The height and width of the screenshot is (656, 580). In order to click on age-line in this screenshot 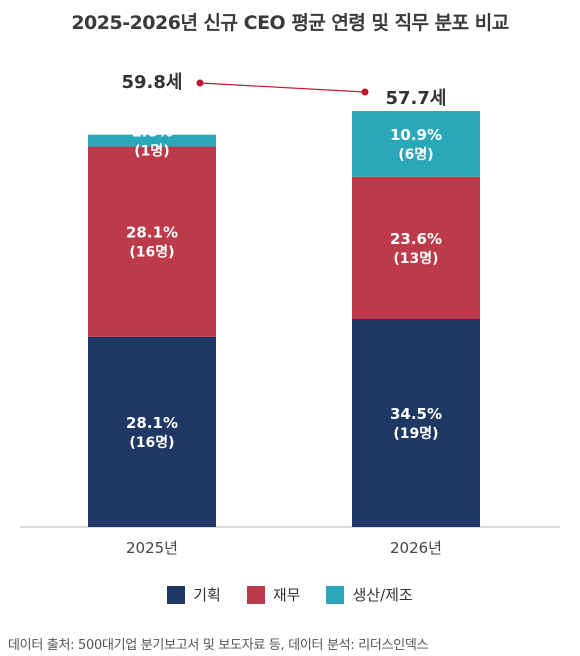, I will do `click(282, 87)`.